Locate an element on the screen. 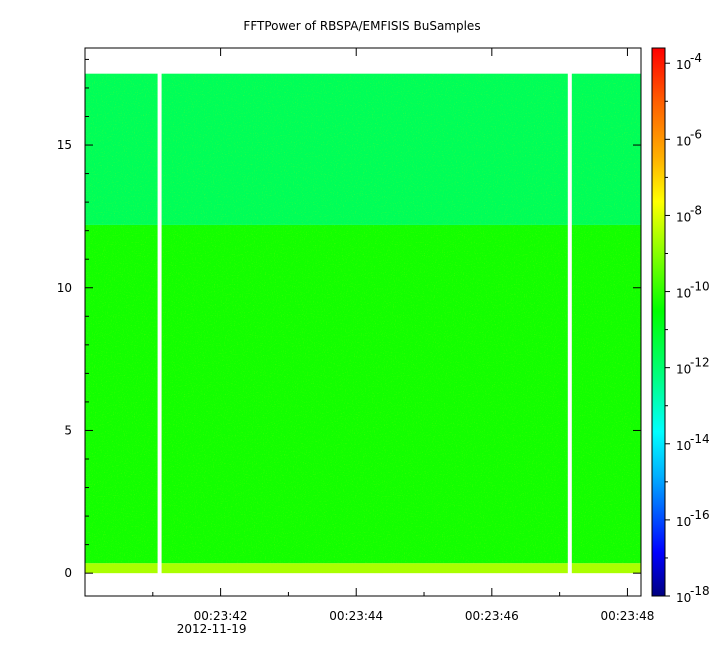 The image size is (724, 656). colorbar-tick-exponent: -14 is located at coordinates (700, 439).